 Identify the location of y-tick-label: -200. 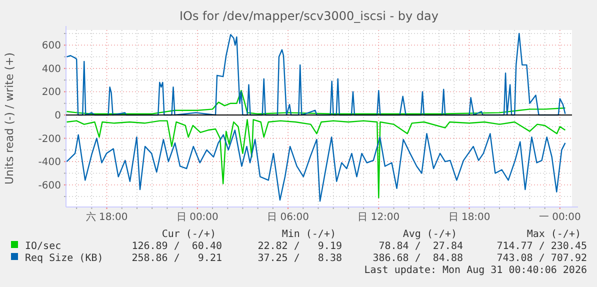
(49, 139).